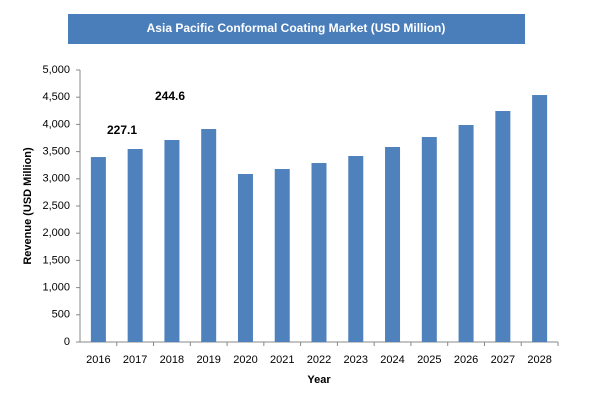 The height and width of the screenshot is (408, 590). I want to click on x-tick-label: 2027, so click(503, 360).